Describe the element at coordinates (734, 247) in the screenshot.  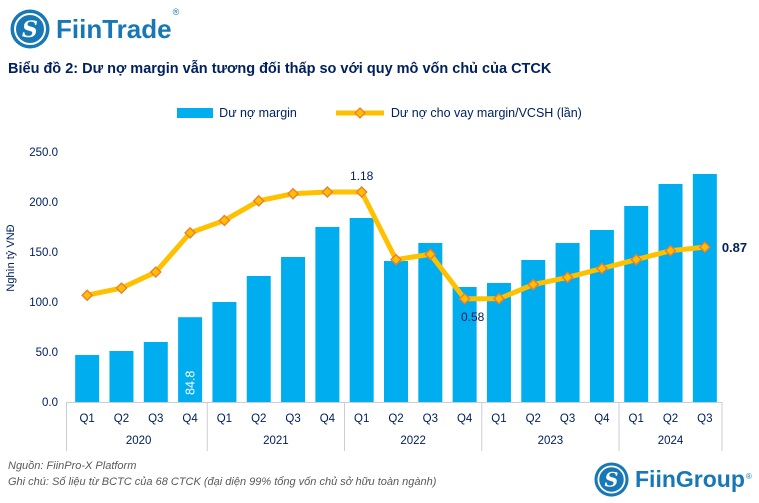
I see `data-label: 0.87` at that location.